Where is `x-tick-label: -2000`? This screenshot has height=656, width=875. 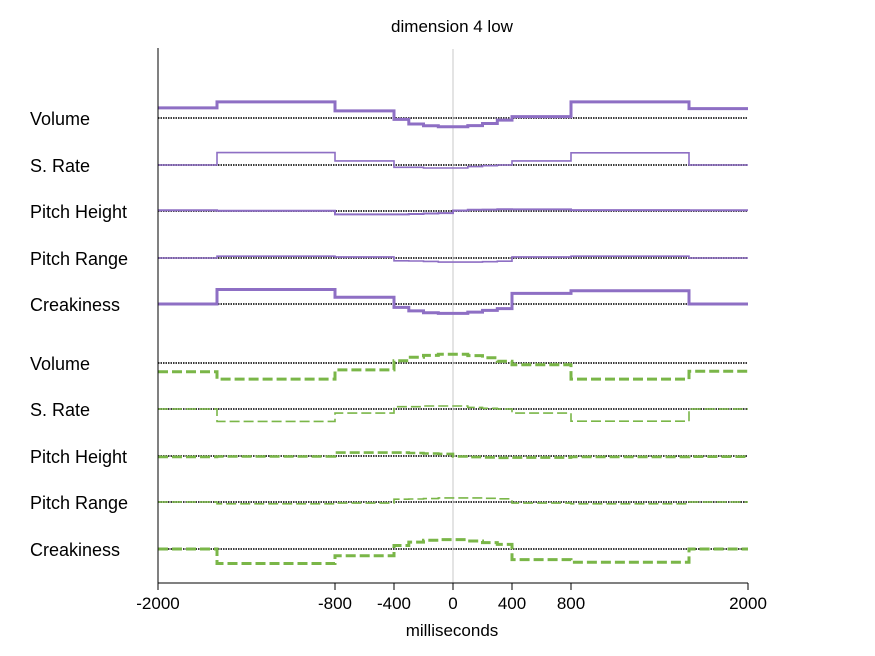
x-tick-label: -2000 is located at coordinates (157, 603).